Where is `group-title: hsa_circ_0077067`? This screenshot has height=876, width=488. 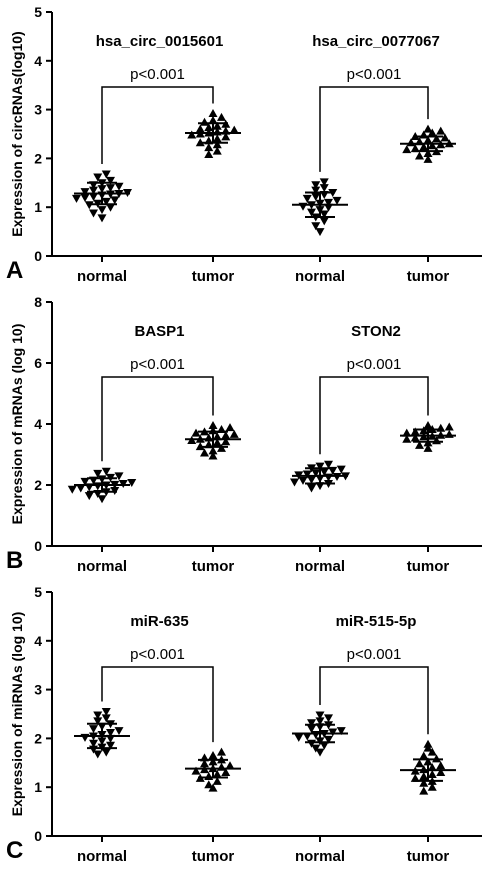
group-title: hsa_circ_0077067 is located at coordinates (376, 41).